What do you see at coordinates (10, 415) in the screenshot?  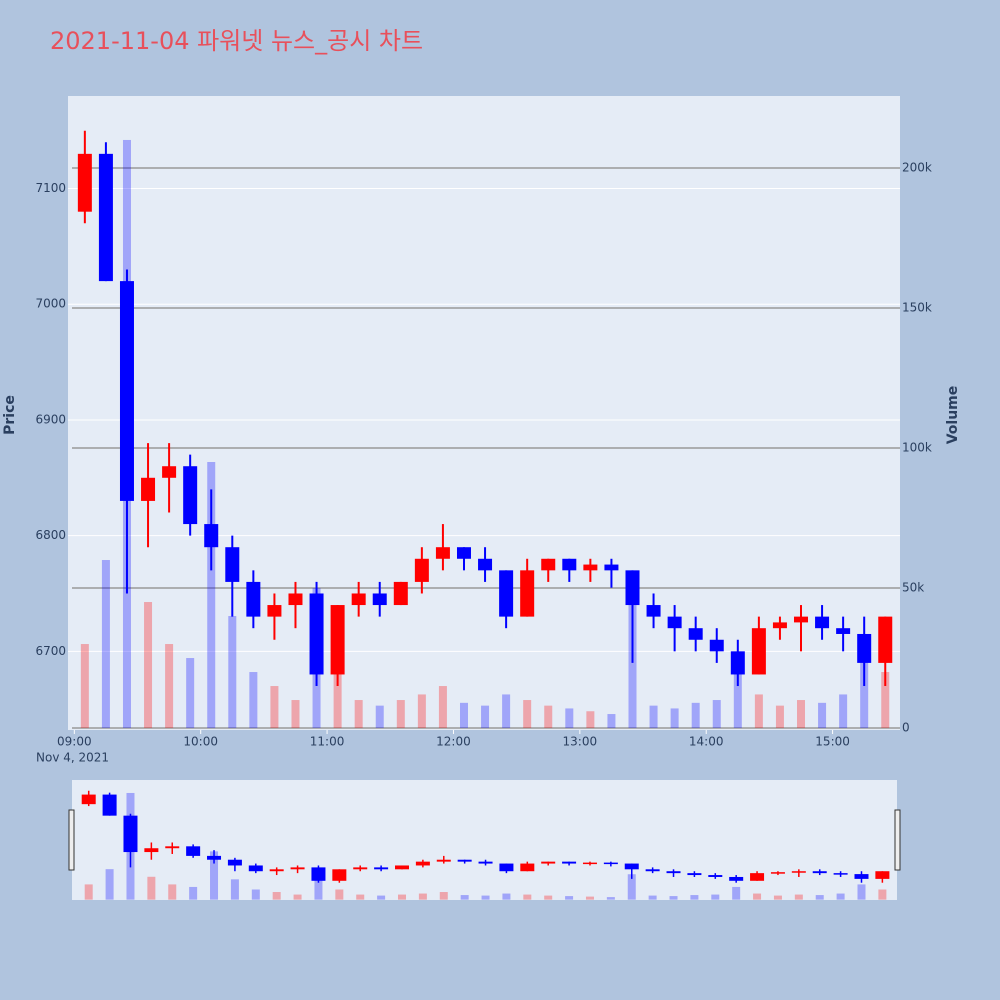 I see `y-axis-title: Price` at bounding box center [10, 415].